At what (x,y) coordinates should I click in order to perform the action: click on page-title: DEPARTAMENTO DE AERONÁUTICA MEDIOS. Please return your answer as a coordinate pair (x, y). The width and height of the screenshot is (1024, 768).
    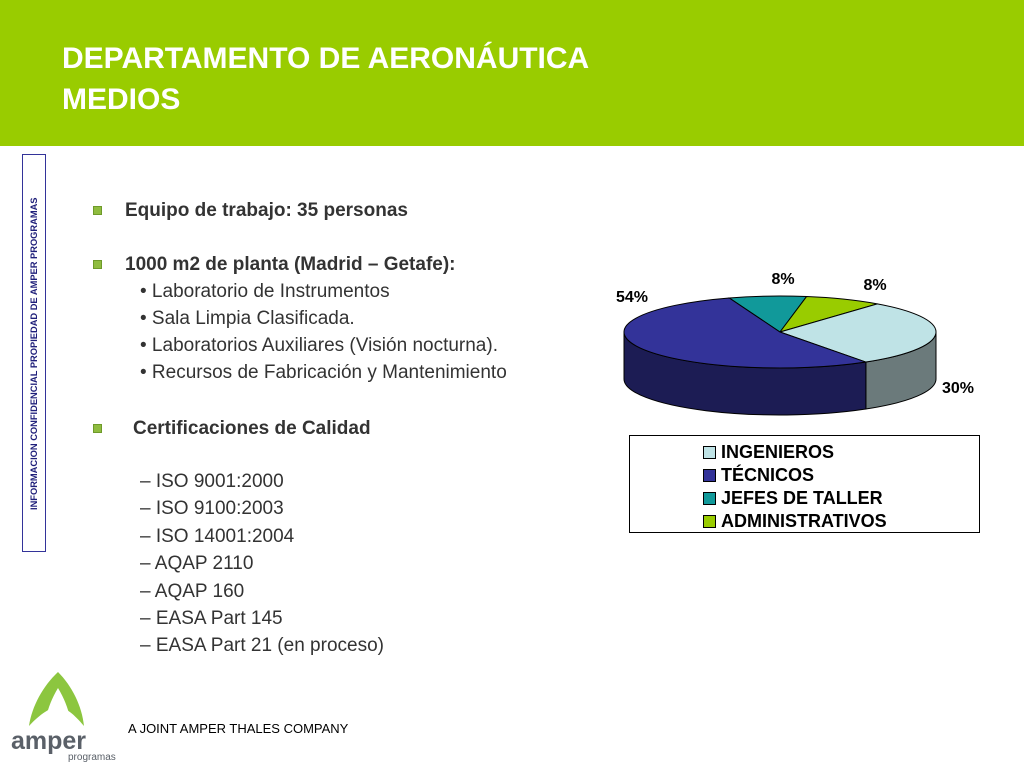
    Looking at the image, I should click on (325, 79).